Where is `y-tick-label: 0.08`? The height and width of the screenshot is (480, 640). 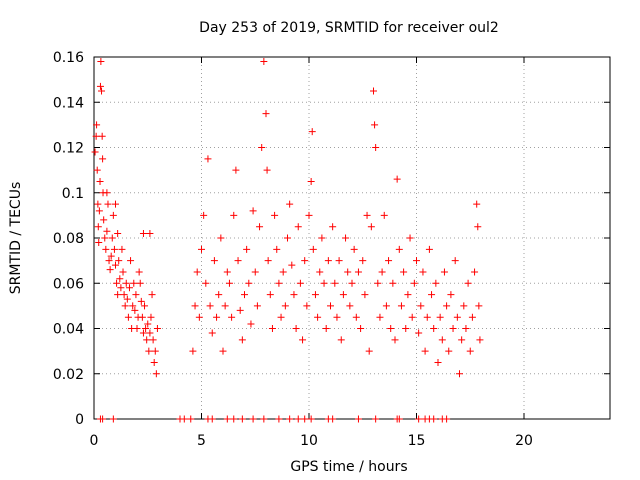 y-tick-label: 0.08 is located at coordinates (68, 239).